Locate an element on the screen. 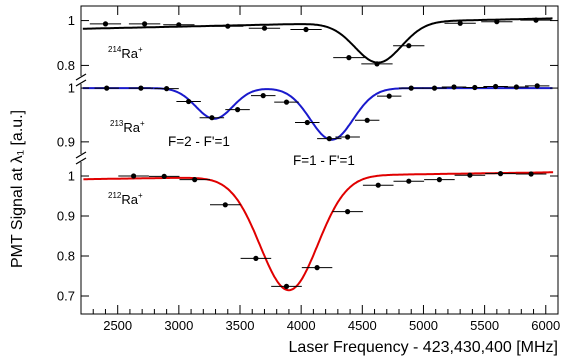 The height and width of the screenshot is (356, 570). annotation-f1-f1: F=1 - F'=1 is located at coordinates (324, 160).